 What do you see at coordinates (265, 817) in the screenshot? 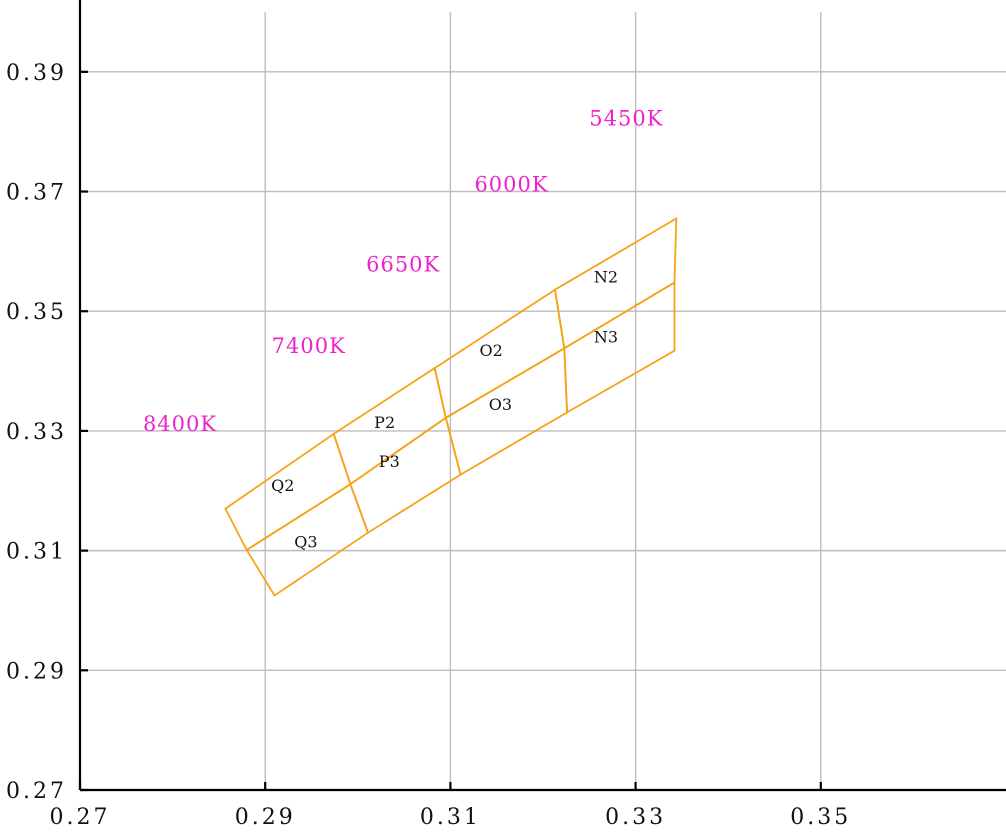
I see `x-tick-label: 0.29` at bounding box center [265, 817].